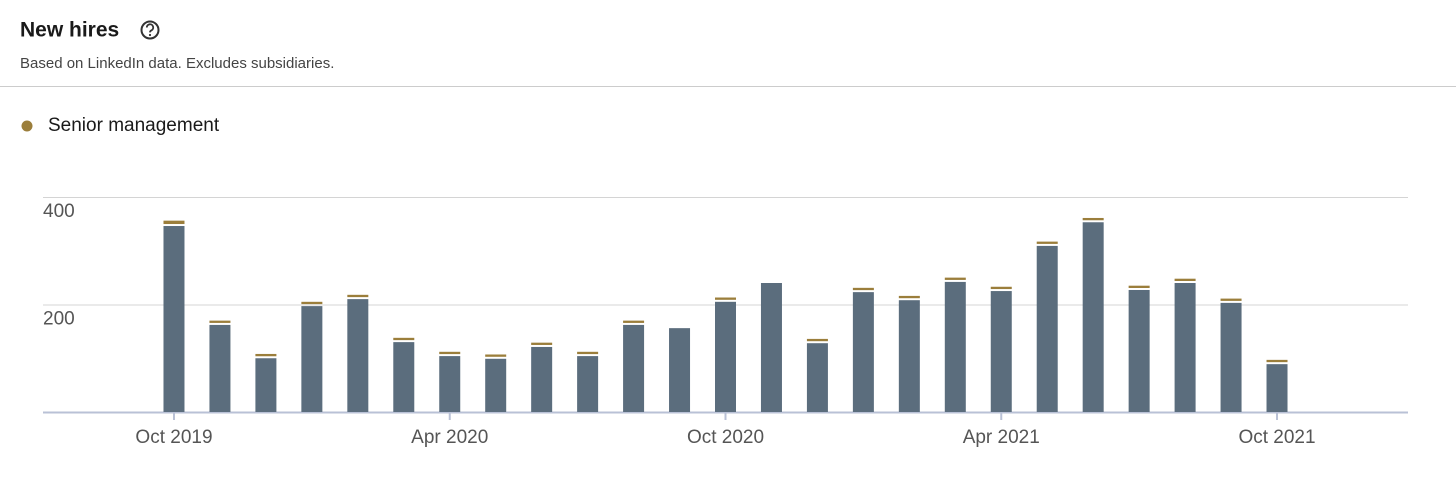  I want to click on x-tick-label: Apr 2021, so click(1001, 437).